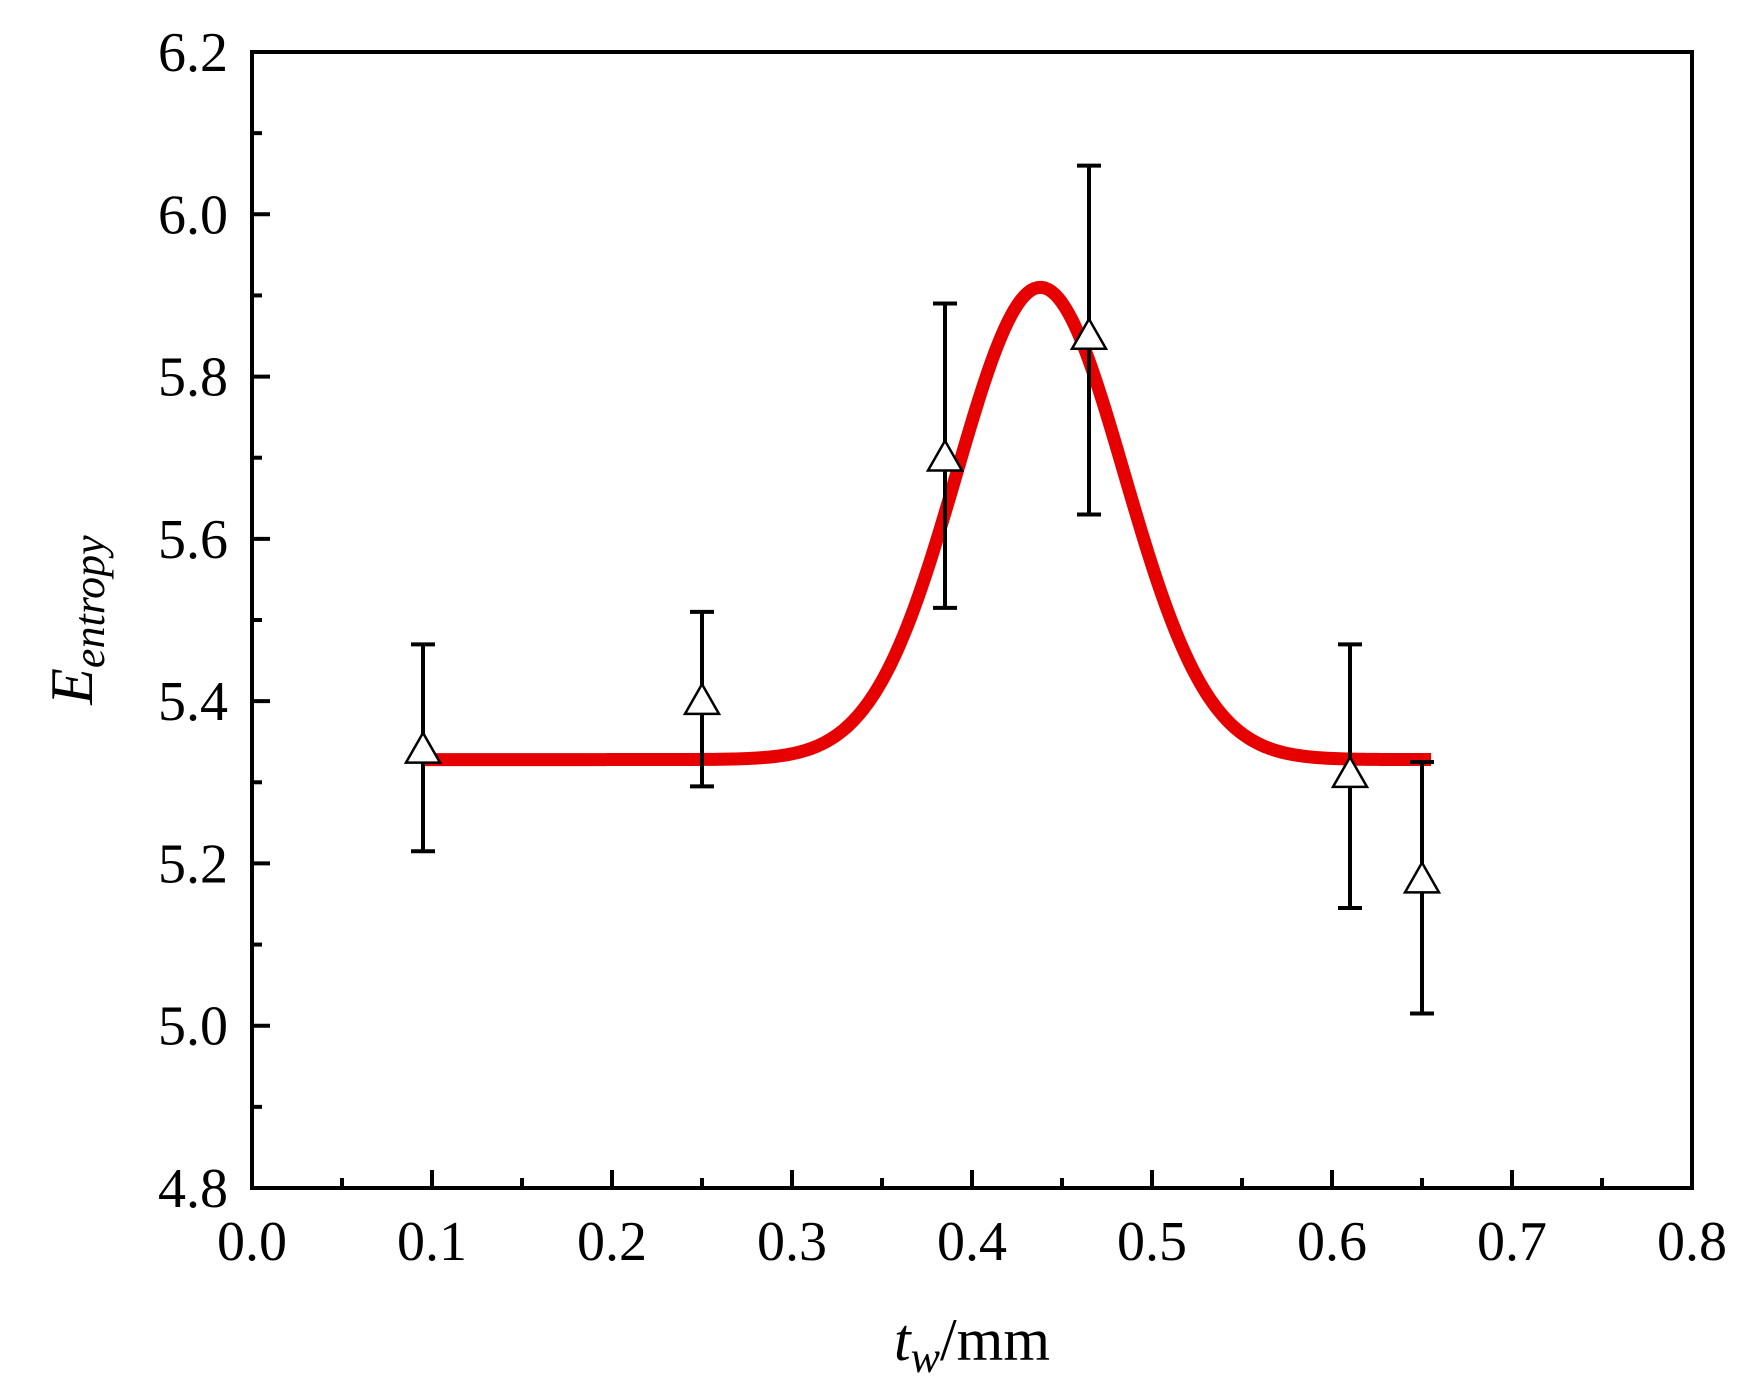 This screenshot has height=1400, width=1756. I want to click on y-tick-label: 5.4, so click(193, 702).